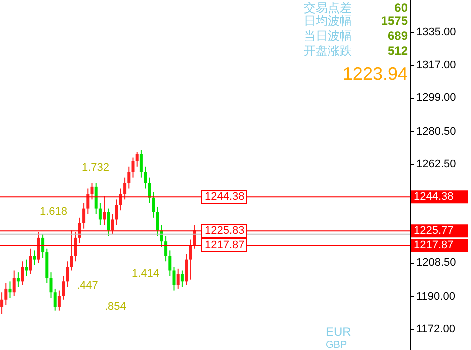 Image resolution: width=471 pixels, height=350 pixels. I want to click on annotation: EUR, so click(339, 332).